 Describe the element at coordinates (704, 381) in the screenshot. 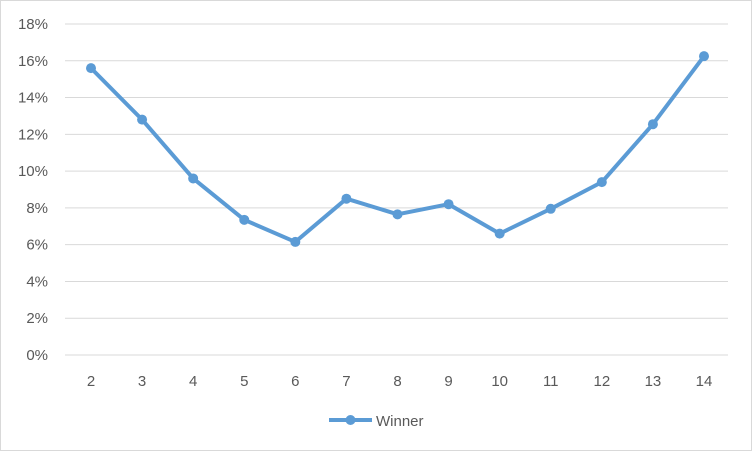

I see `x-tick-label: 14` at that location.